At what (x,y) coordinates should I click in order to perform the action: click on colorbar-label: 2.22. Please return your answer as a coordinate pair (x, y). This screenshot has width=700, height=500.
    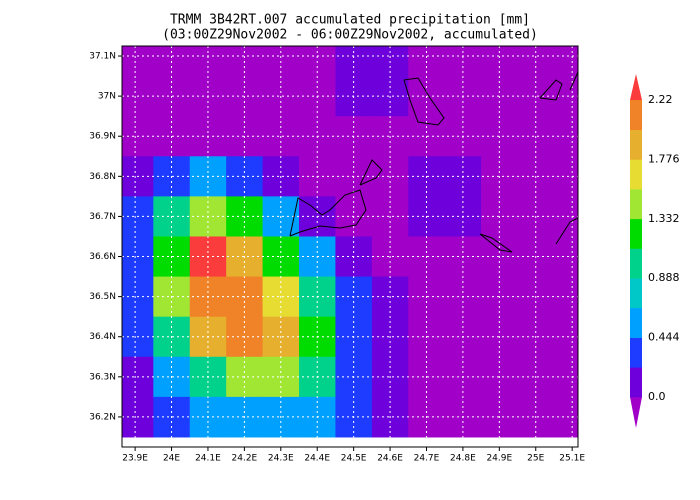
    Looking at the image, I should click on (660, 99).